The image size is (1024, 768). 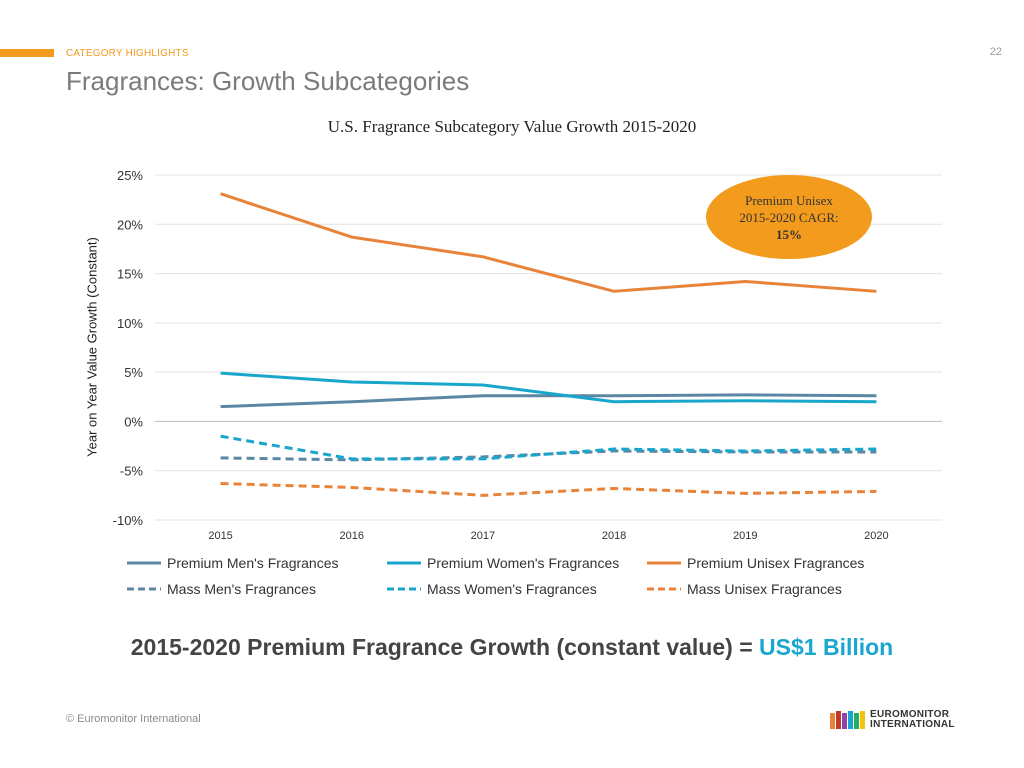 What do you see at coordinates (523, 563) in the screenshot?
I see `legend-label: Premium Women's Fragrances` at bounding box center [523, 563].